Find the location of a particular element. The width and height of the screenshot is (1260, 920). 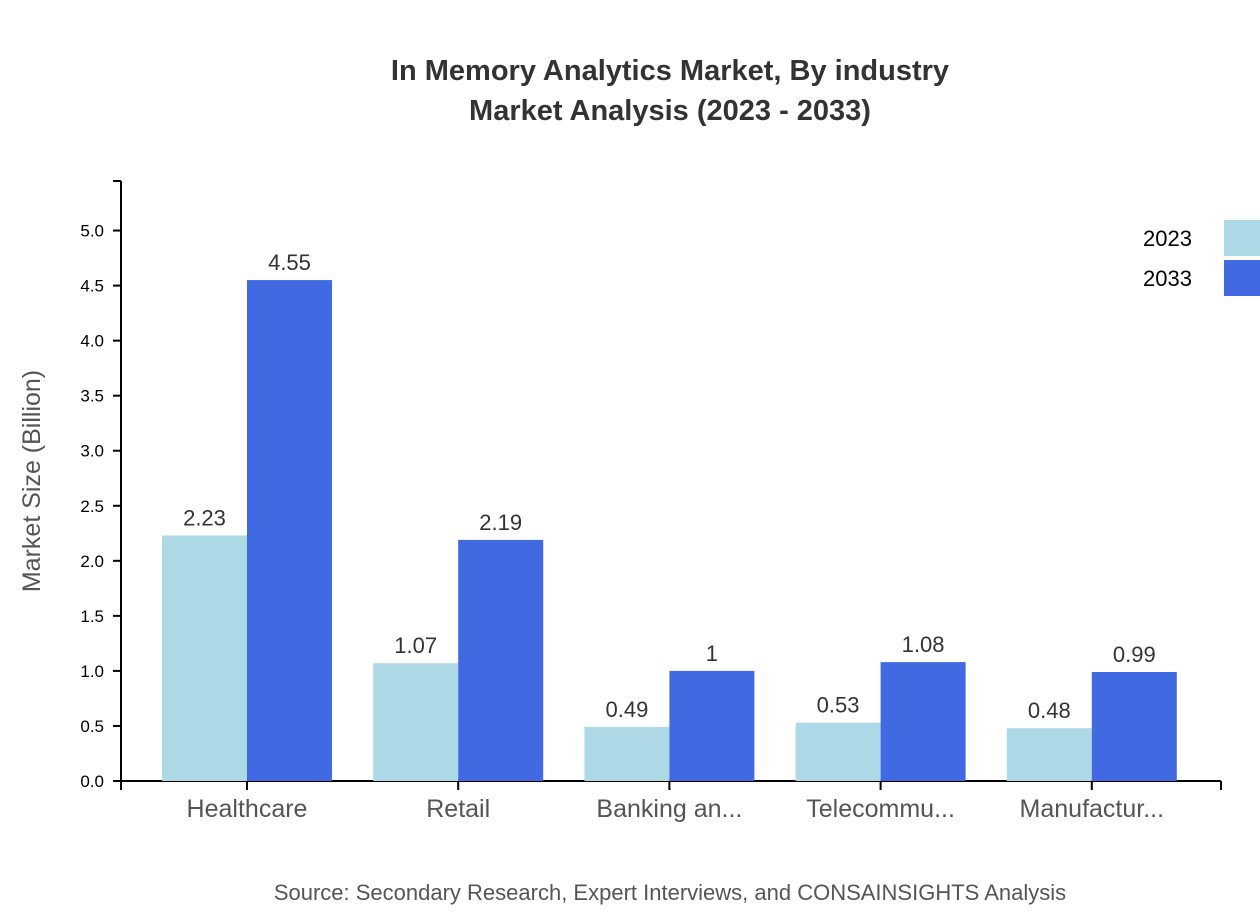

chart-title: In Memory Analytics Market, By industry is located at coordinates (670, 71).